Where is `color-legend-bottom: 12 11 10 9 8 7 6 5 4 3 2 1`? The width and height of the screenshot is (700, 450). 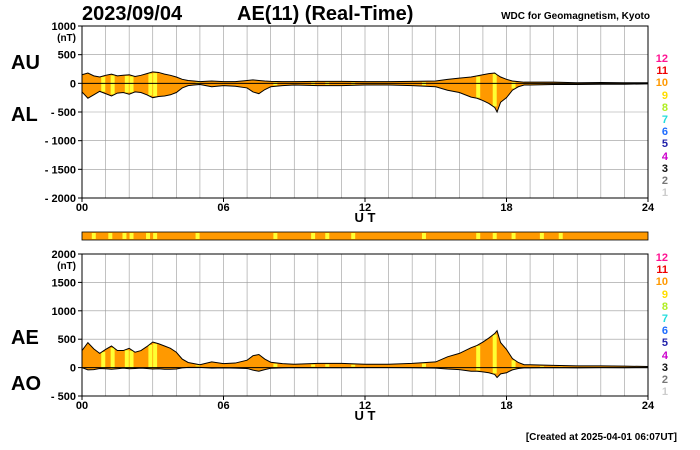 color-legend-bottom: 12 11 10 9 8 7 6 5 4 3 2 1 is located at coordinates (658, 328).